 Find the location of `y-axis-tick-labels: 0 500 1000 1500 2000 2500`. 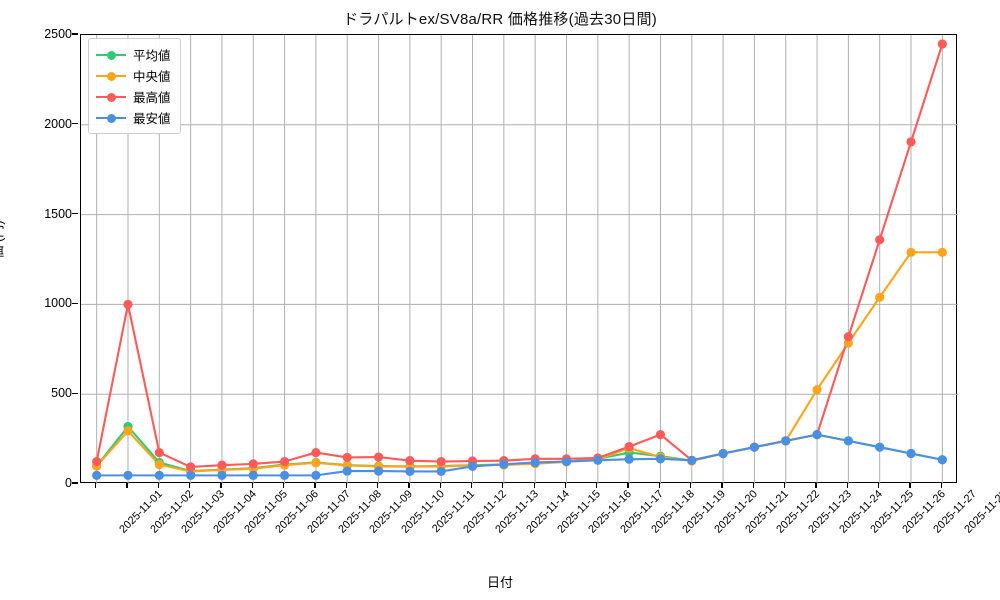

y-axis-tick-labels: 0 500 1000 1500 2000 2500 is located at coordinates (42, 258).